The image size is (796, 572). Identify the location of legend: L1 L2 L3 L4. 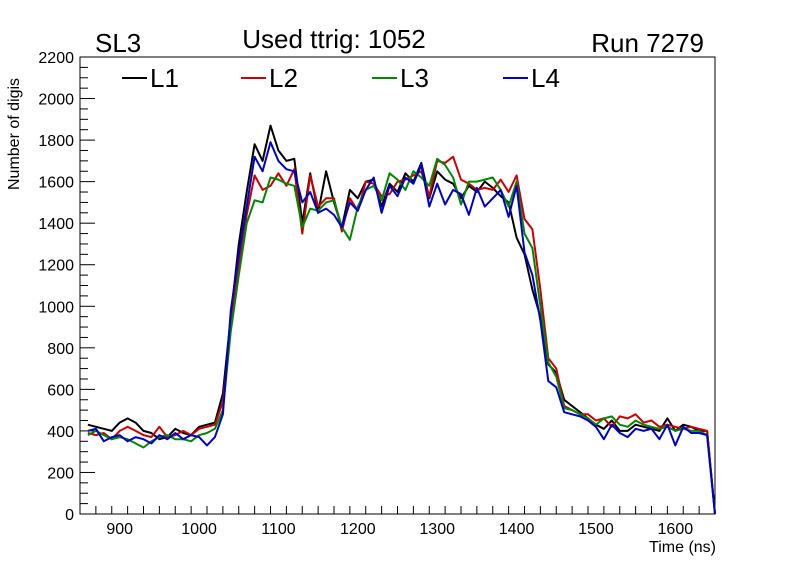
(341, 78).